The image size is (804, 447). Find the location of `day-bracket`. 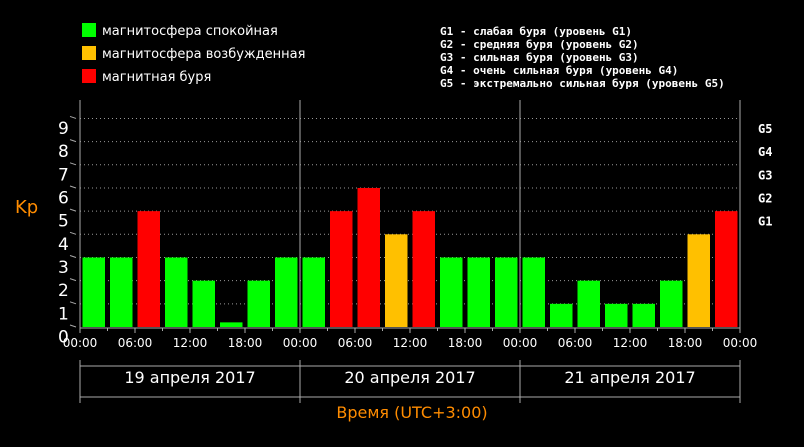

day-bracket is located at coordinates (410, 381).